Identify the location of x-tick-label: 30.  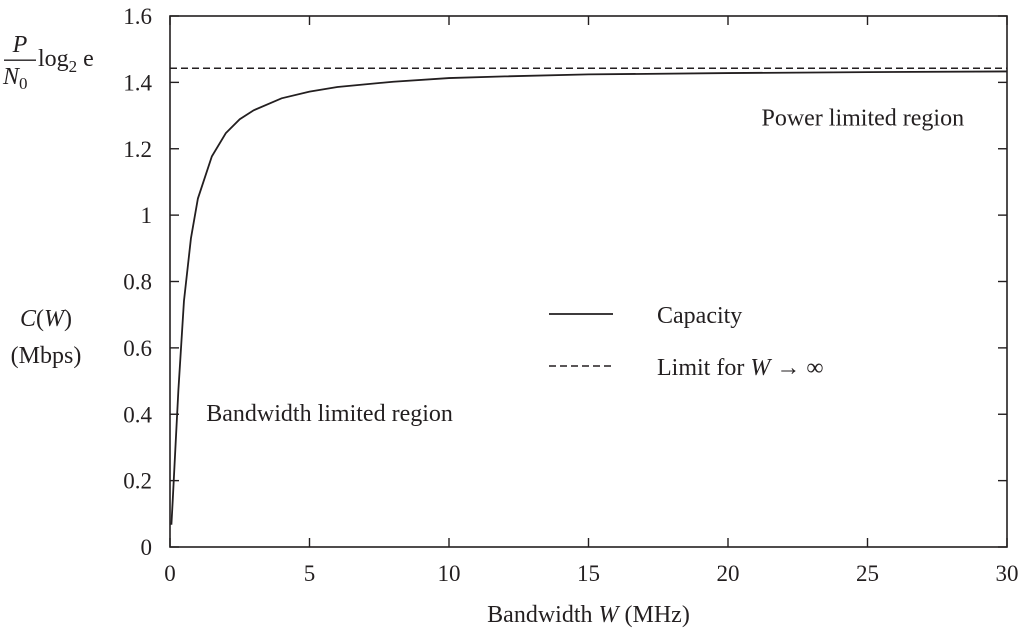
(1007, 573).